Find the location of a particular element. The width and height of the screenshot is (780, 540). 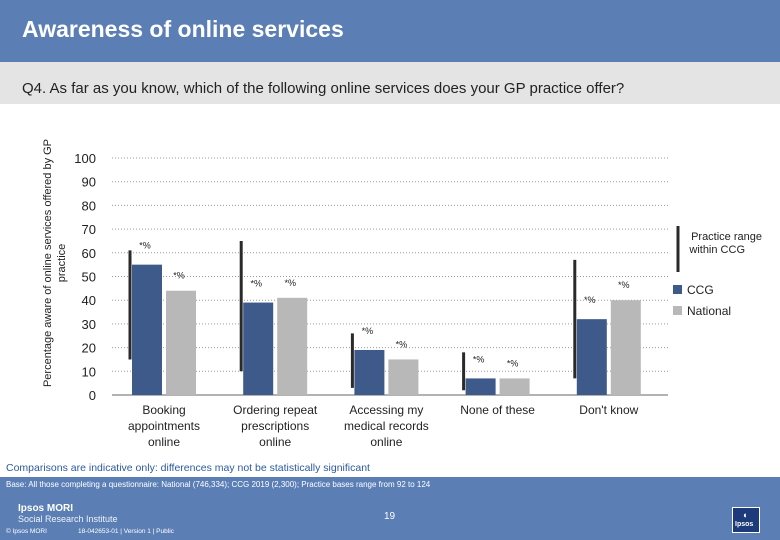

x-category-label: None of these is located at coordinates (497, 410).